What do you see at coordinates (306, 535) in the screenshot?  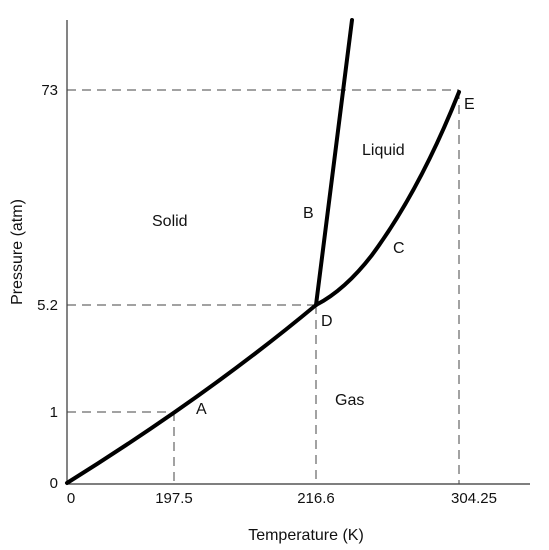 I see `x-axis-title: Temperature (K)` at bounding box center [306, 535].